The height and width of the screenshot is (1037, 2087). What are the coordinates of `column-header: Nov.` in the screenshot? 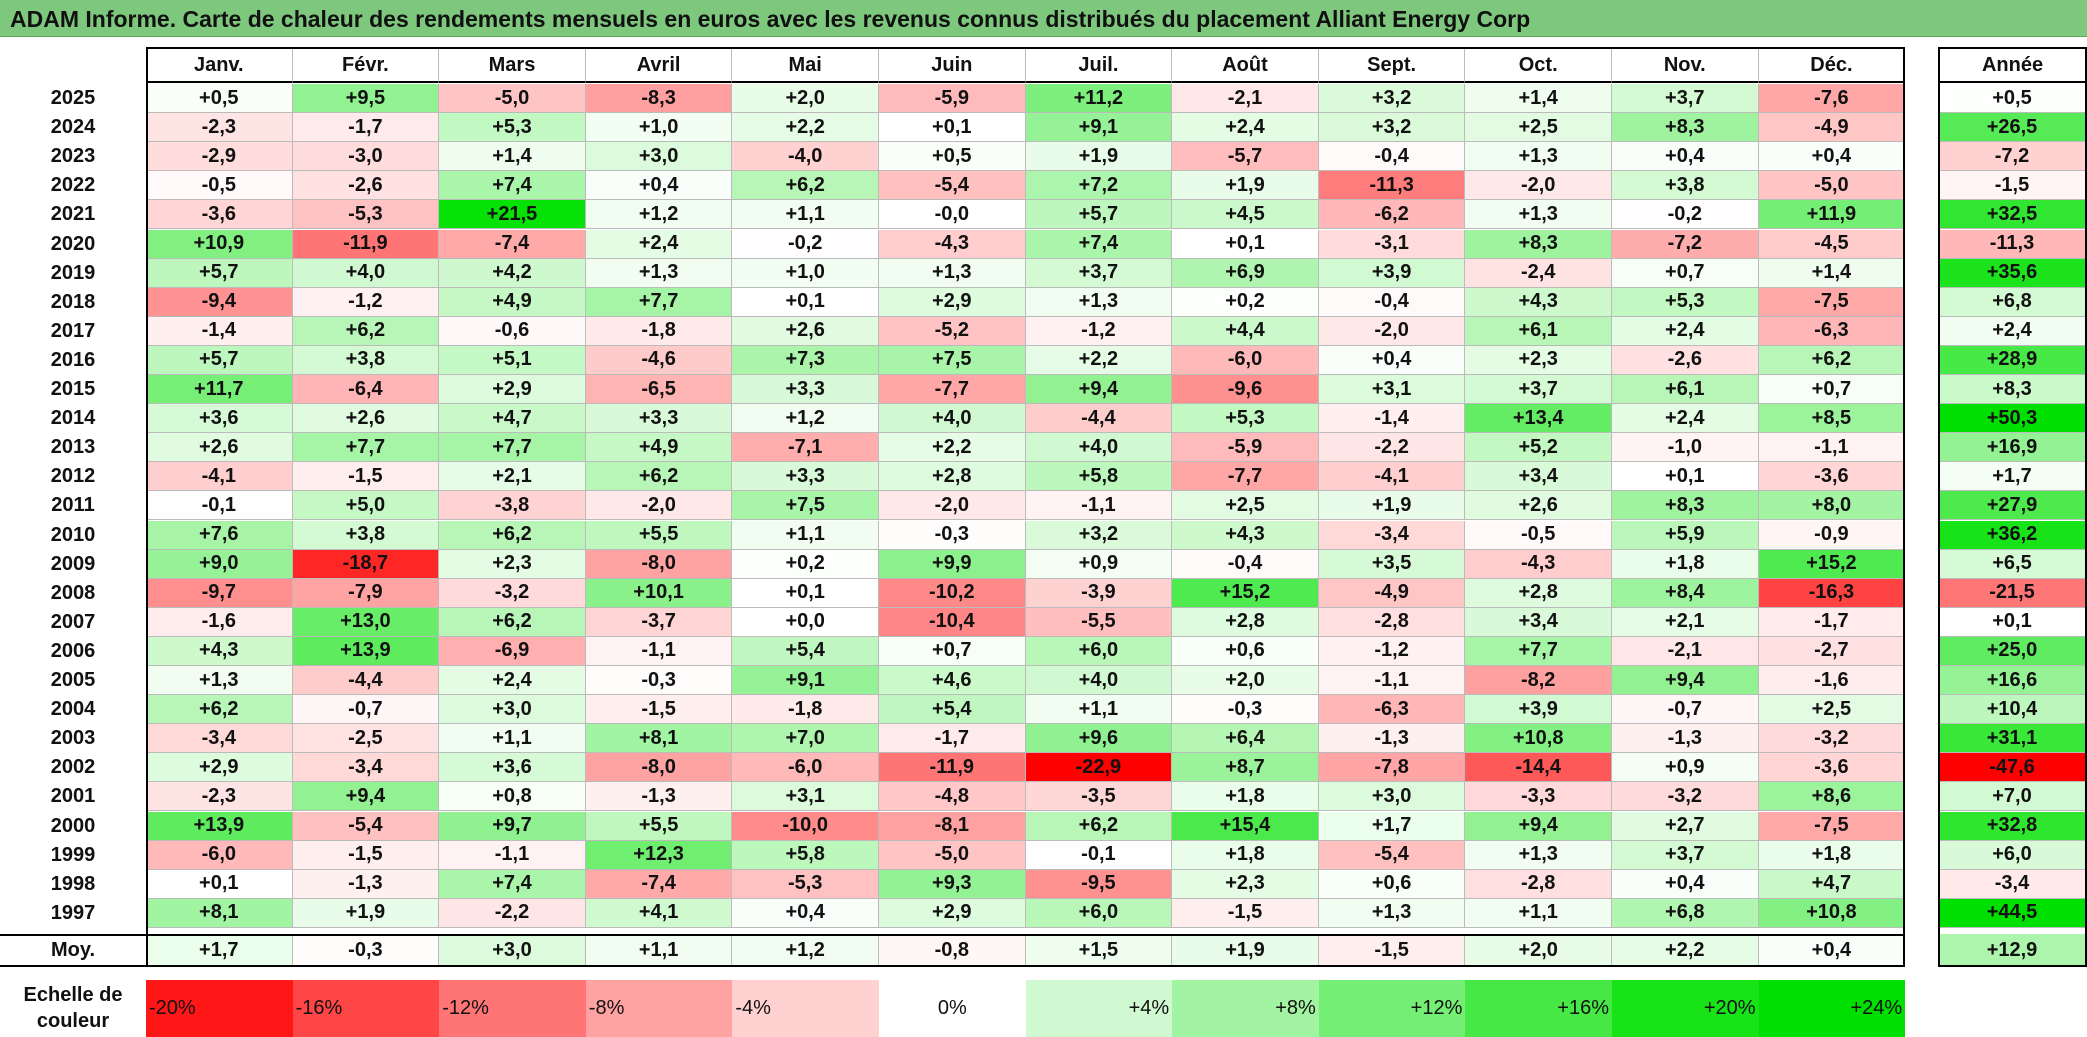 It's located at (1685, 65).